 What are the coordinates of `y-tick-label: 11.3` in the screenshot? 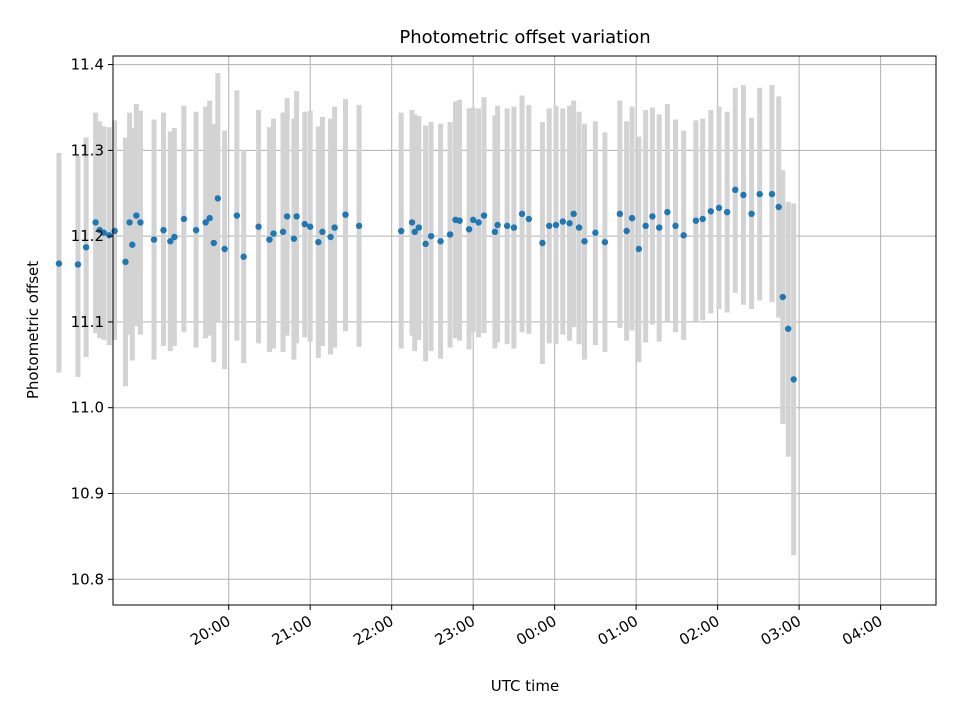 It's located at (87, 150).